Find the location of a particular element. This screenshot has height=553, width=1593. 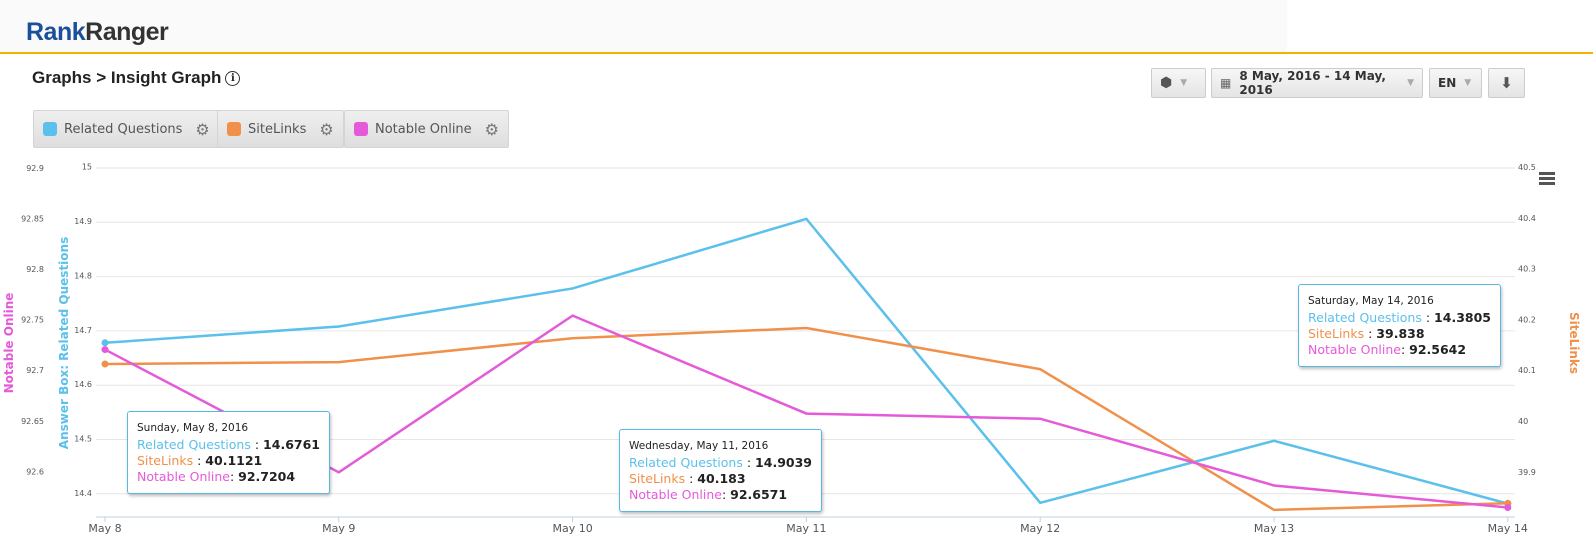

info-icon: i is located at coordinates (233, 78).